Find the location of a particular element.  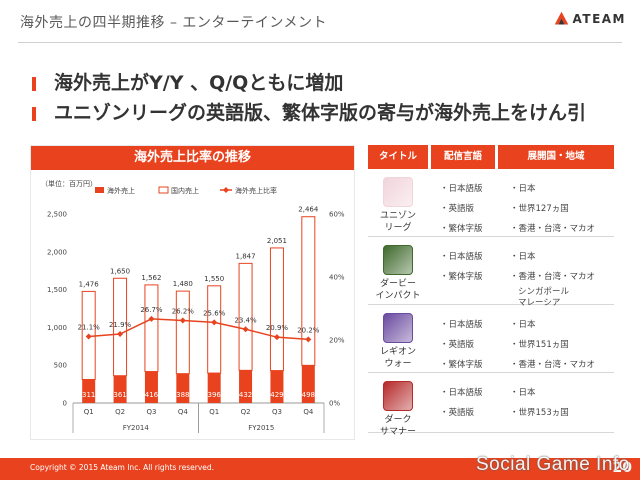

page-number: 20 is located at coordinates (622, 468).